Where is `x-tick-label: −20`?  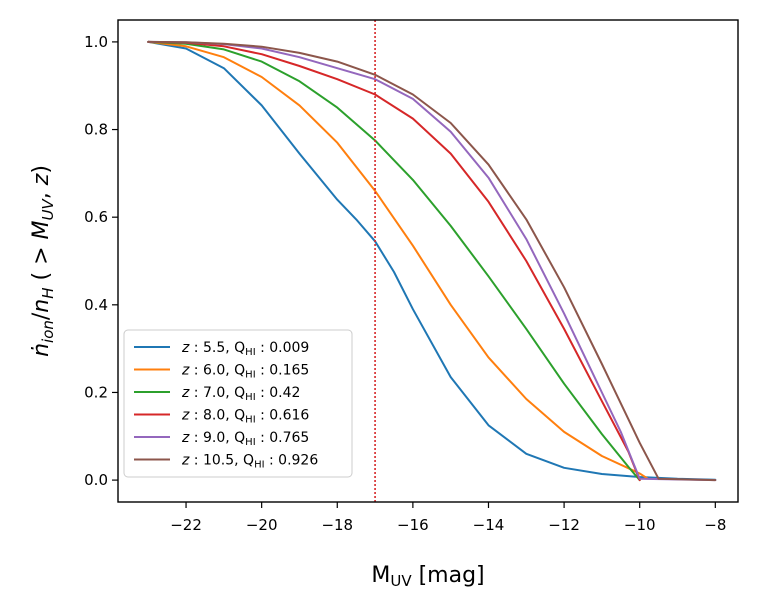 x-tick-label: −20 is located at coordinates (262, 525).